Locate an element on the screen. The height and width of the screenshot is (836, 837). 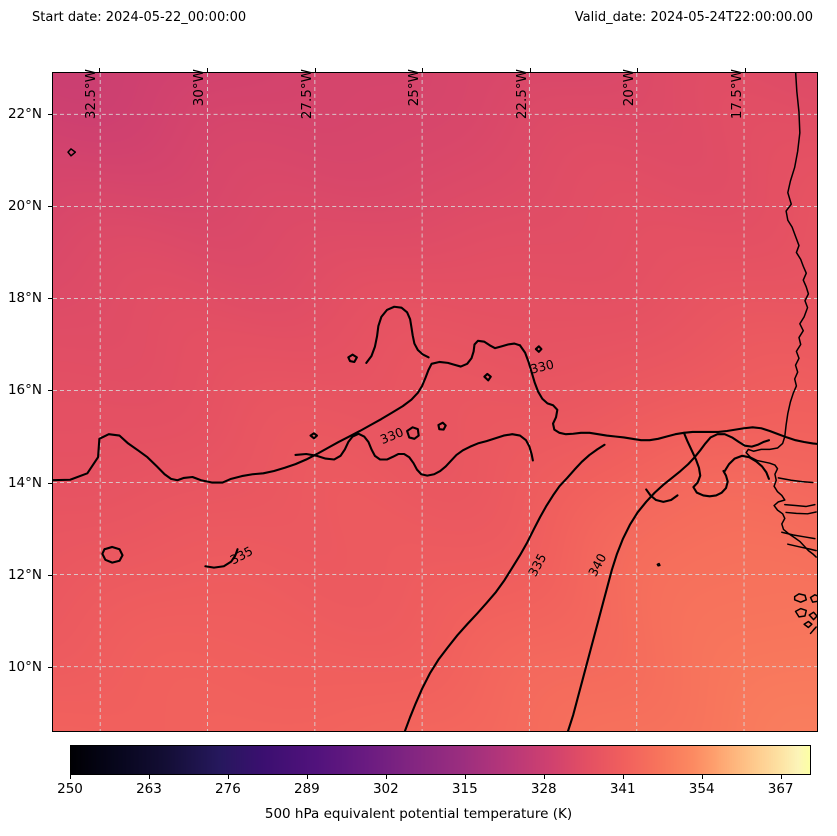
colorbar-gradient is located at coordinates (440, 760).